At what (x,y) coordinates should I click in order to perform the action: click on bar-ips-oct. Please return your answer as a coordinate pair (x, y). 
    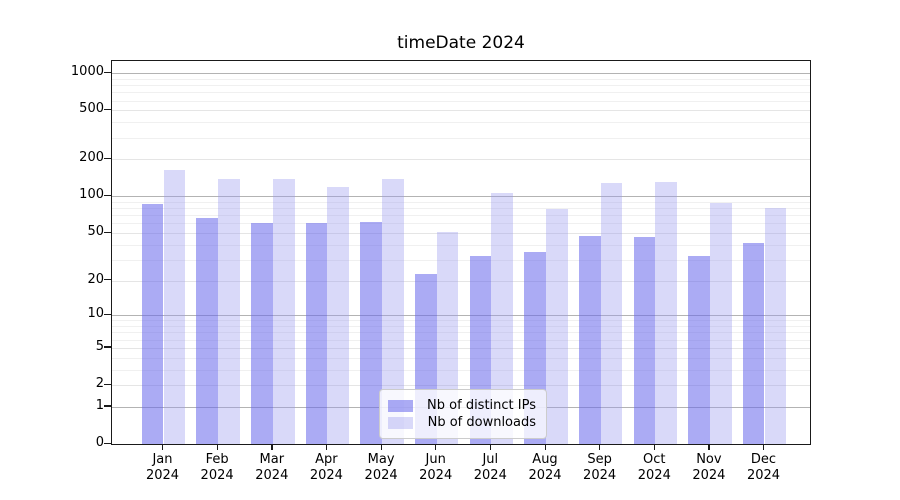
    Looking at the image, I should click on (644, 340).